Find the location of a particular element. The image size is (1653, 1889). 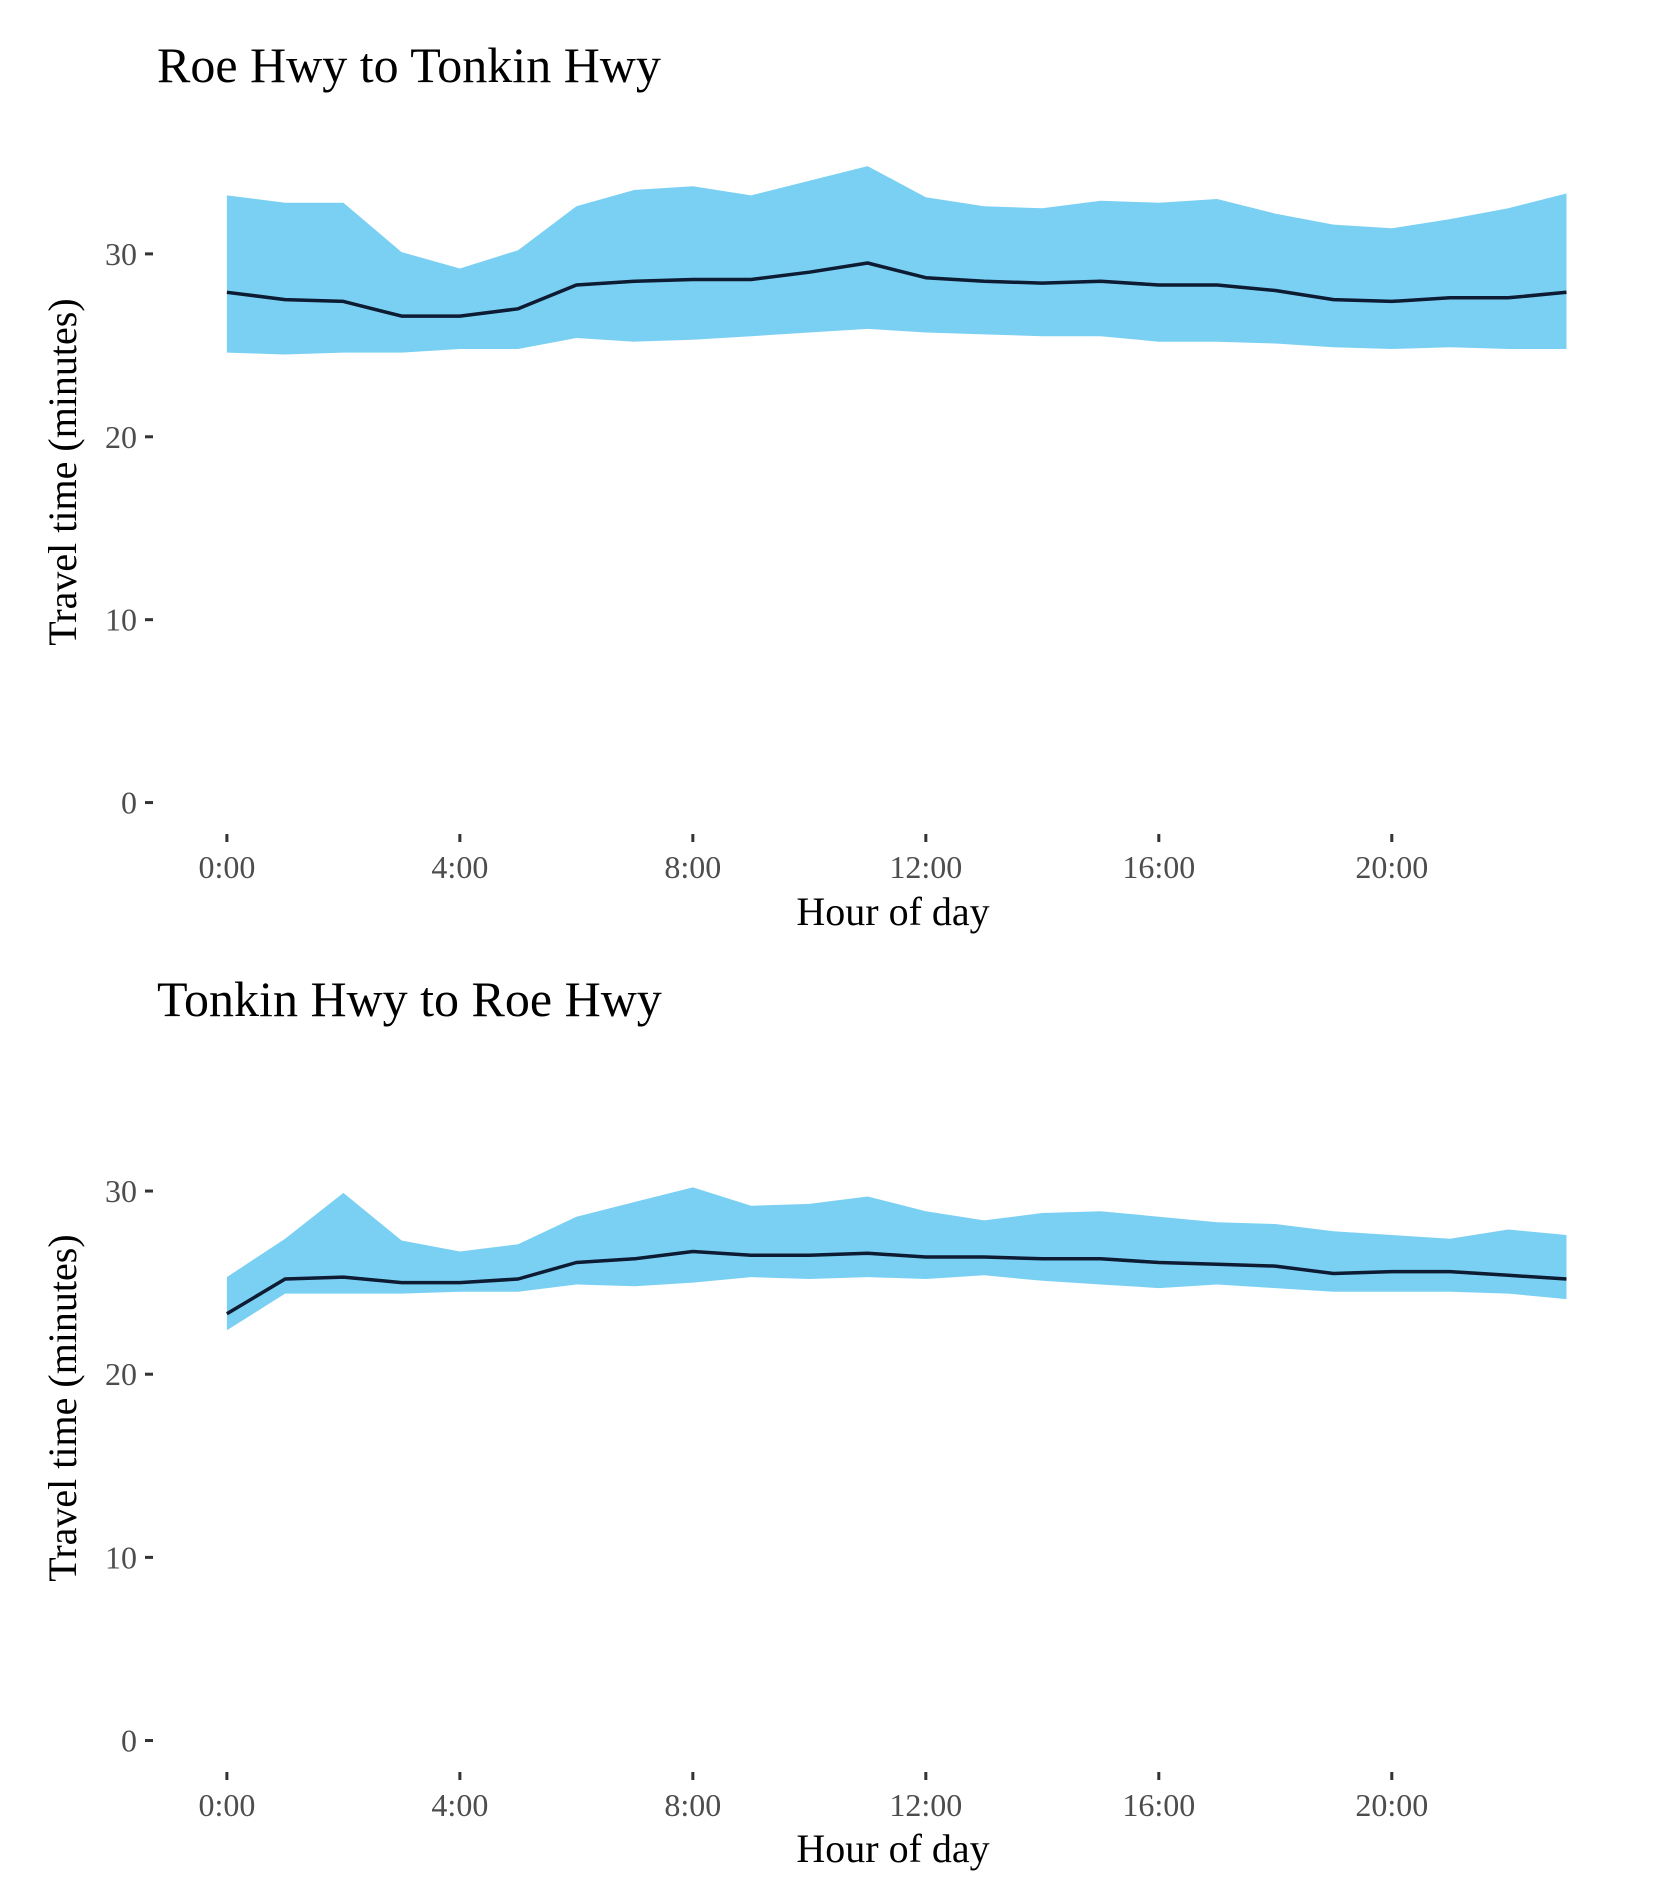

chart-title: Roe Hwy to Tonkin Hwy is located at coordinates (409, 65).